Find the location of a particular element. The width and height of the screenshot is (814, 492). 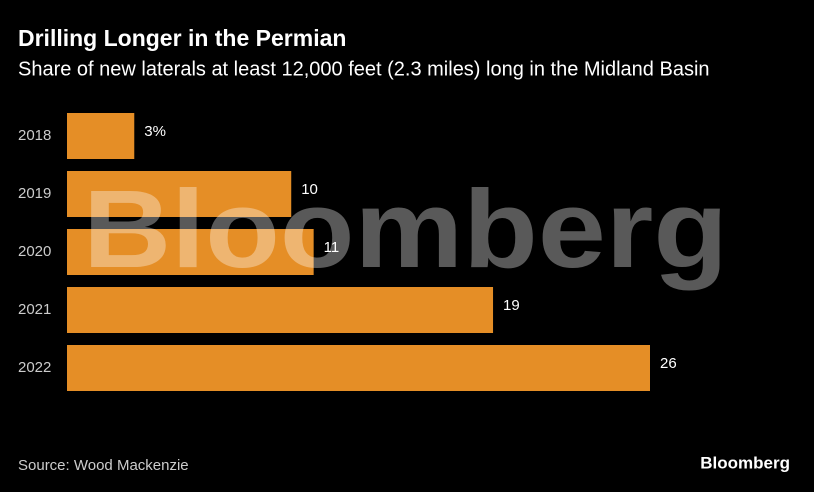

value-label: 10 is located at coordinates (309, 189).